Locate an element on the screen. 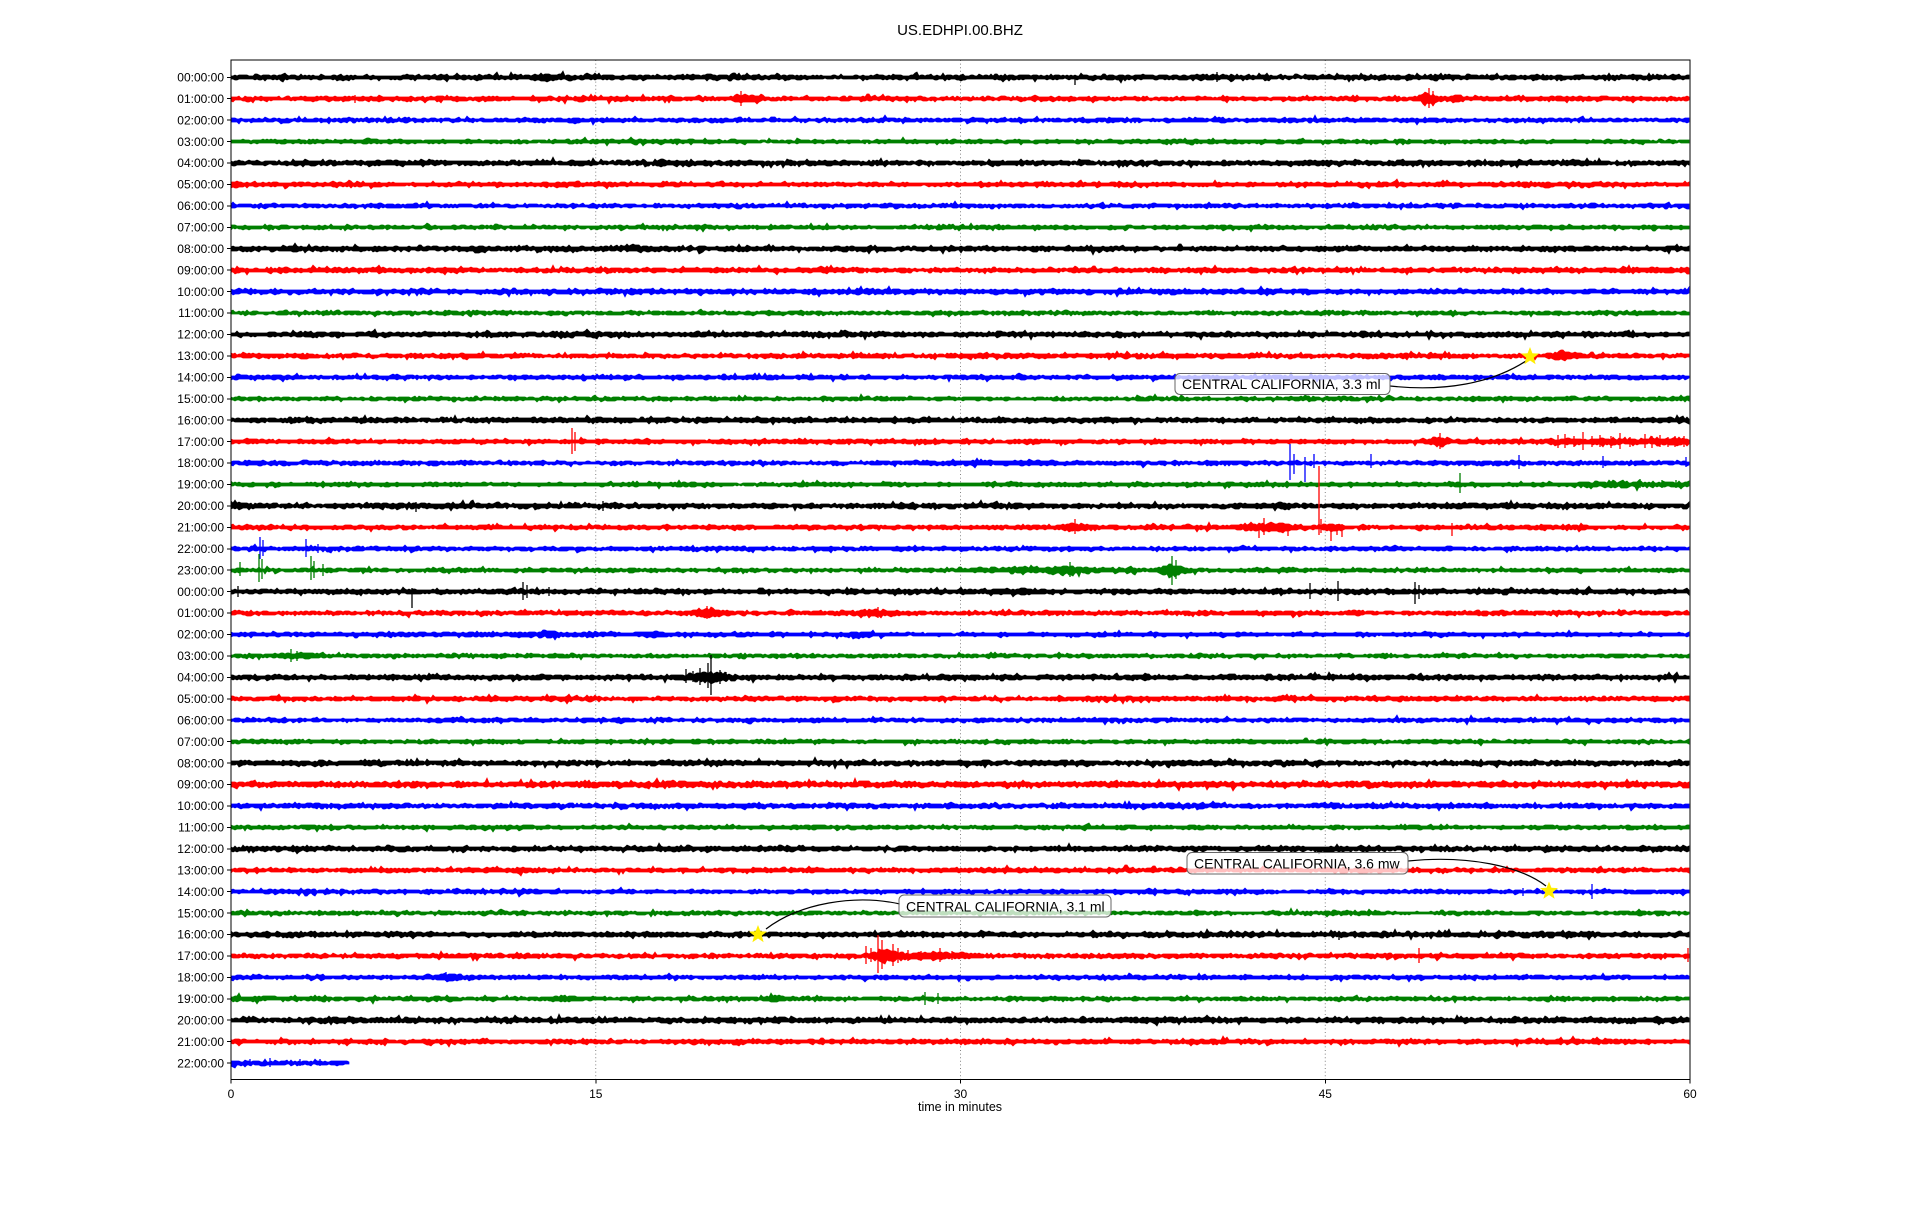 Image resolution: width=1920 pixels, height=1205 pixels. svg-text: CENTRAL CALIFORNIA, 3.1 ml is located at coordinates (1005, 907).